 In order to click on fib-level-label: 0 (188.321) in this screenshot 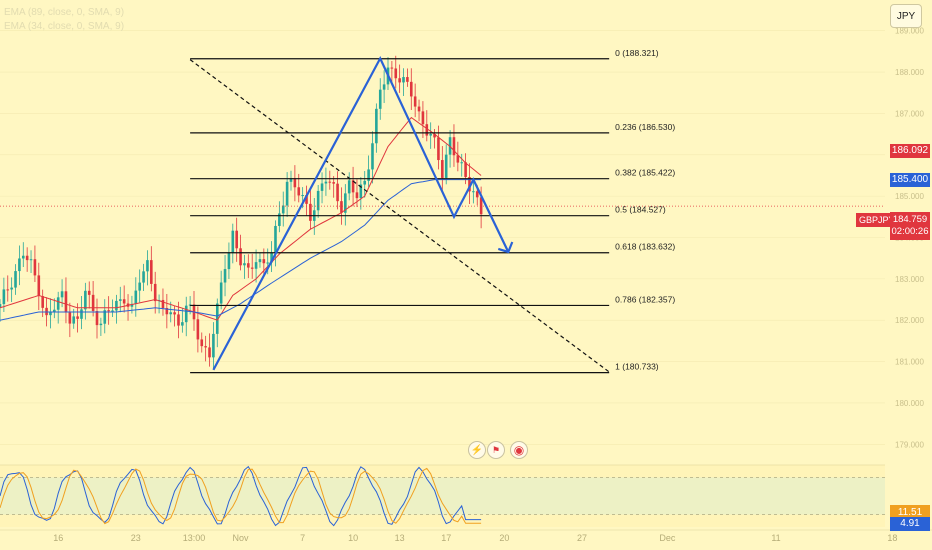, I will do `click(637, 53)`.